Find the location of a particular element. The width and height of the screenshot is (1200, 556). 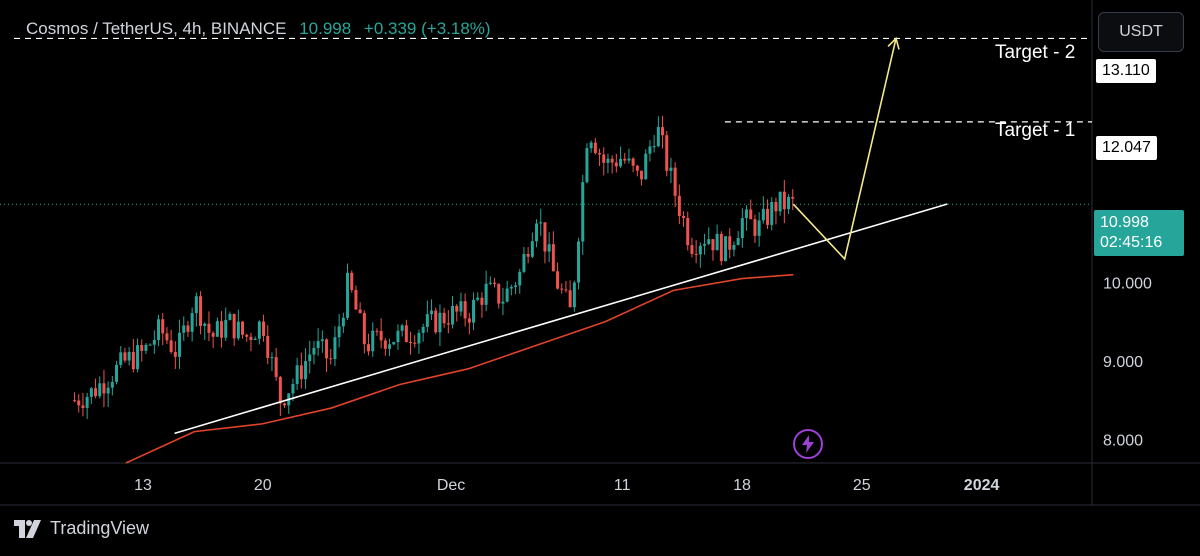

target-2-label: Target - 2 is located at coordinates (1035, 52).